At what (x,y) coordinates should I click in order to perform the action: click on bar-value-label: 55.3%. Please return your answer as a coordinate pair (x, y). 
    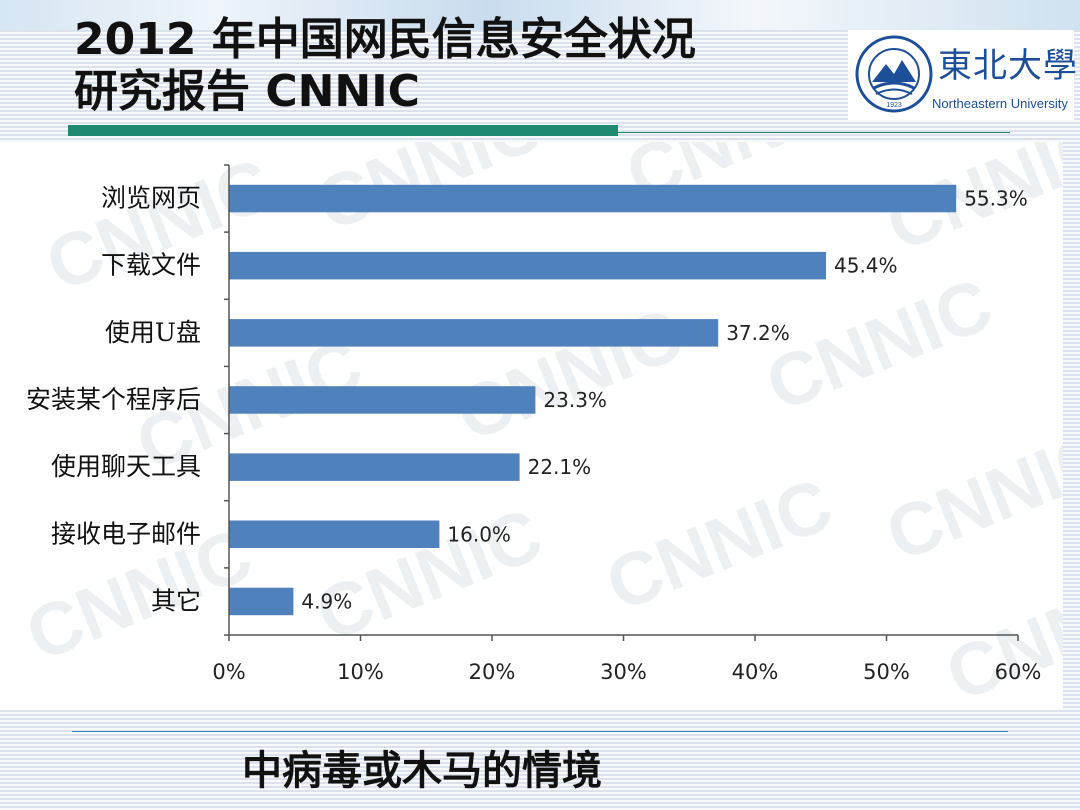
    Looking at the image, I should click on (996, 199).